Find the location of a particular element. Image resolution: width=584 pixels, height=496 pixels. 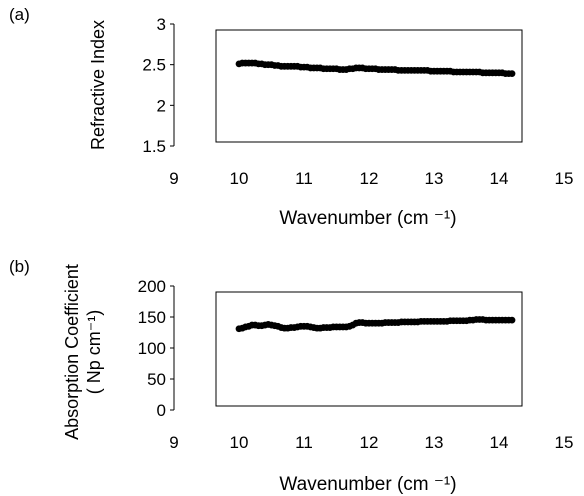

panel-a-xlabel: Wavenumber (cm ⁻¹) is located at coordinates (367, 218).